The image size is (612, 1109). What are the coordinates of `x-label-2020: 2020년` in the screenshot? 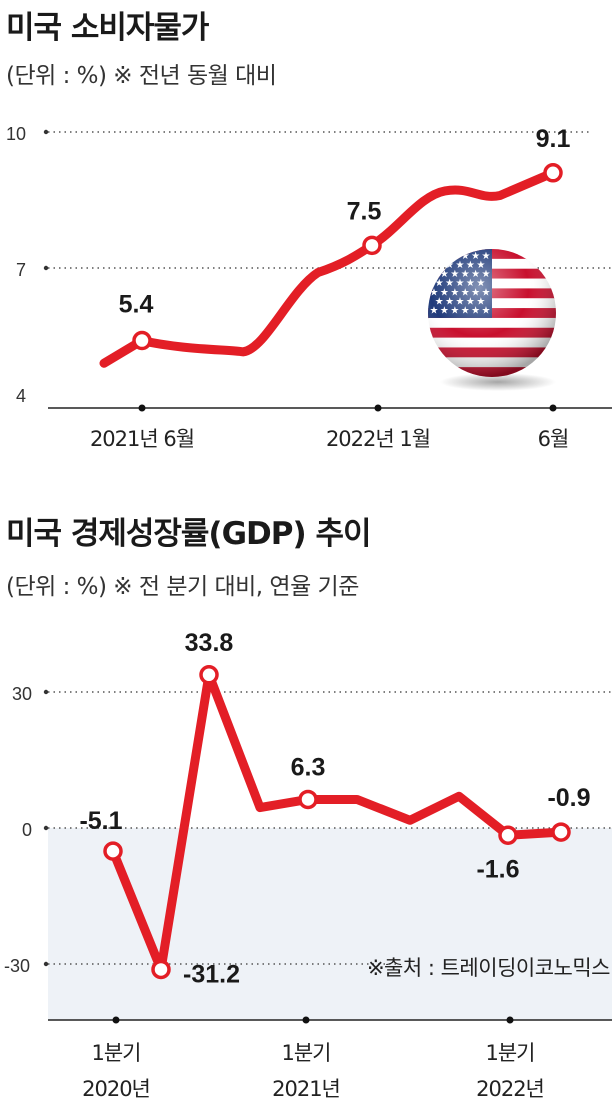 It's located at (116, 1089).